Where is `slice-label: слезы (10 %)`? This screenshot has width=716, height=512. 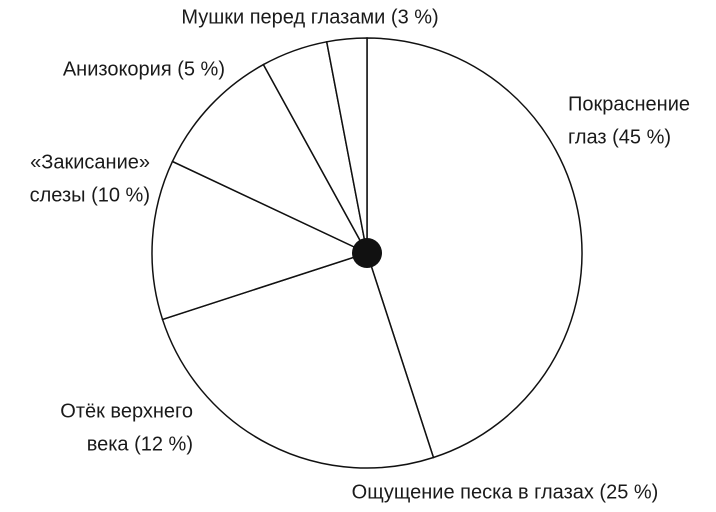
slice-label: слезы (10 %) is located at coordinates (90, 195).